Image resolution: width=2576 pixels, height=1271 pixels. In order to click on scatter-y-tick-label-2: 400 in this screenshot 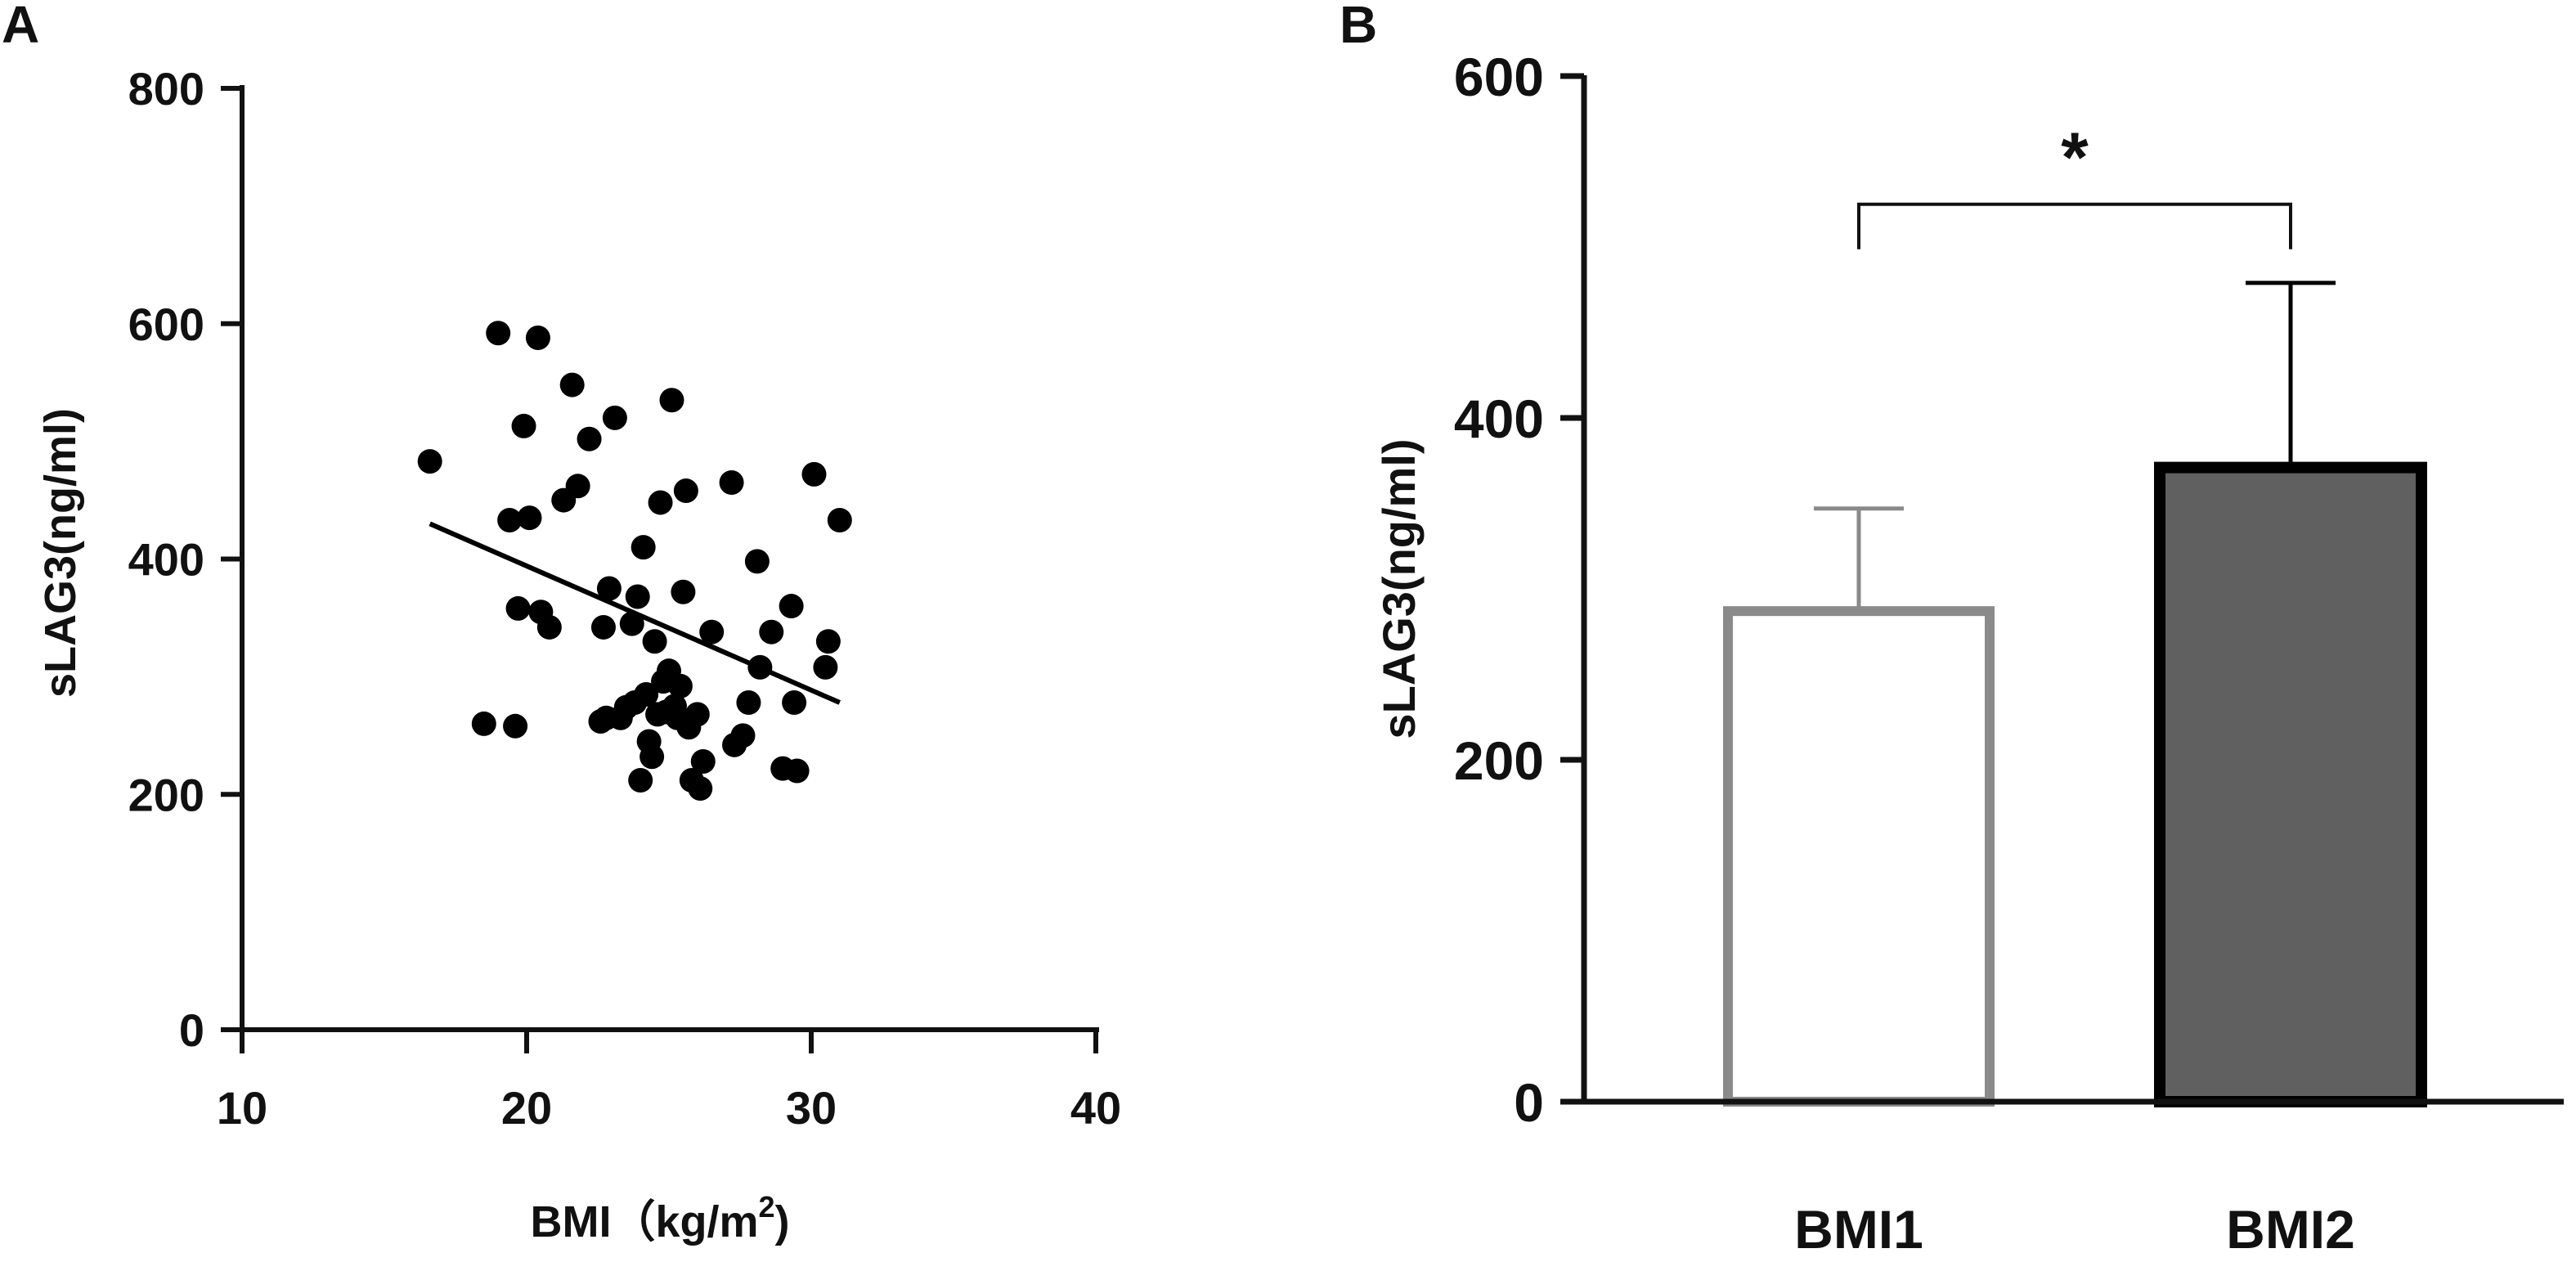, I will do `click(166, 560)`.